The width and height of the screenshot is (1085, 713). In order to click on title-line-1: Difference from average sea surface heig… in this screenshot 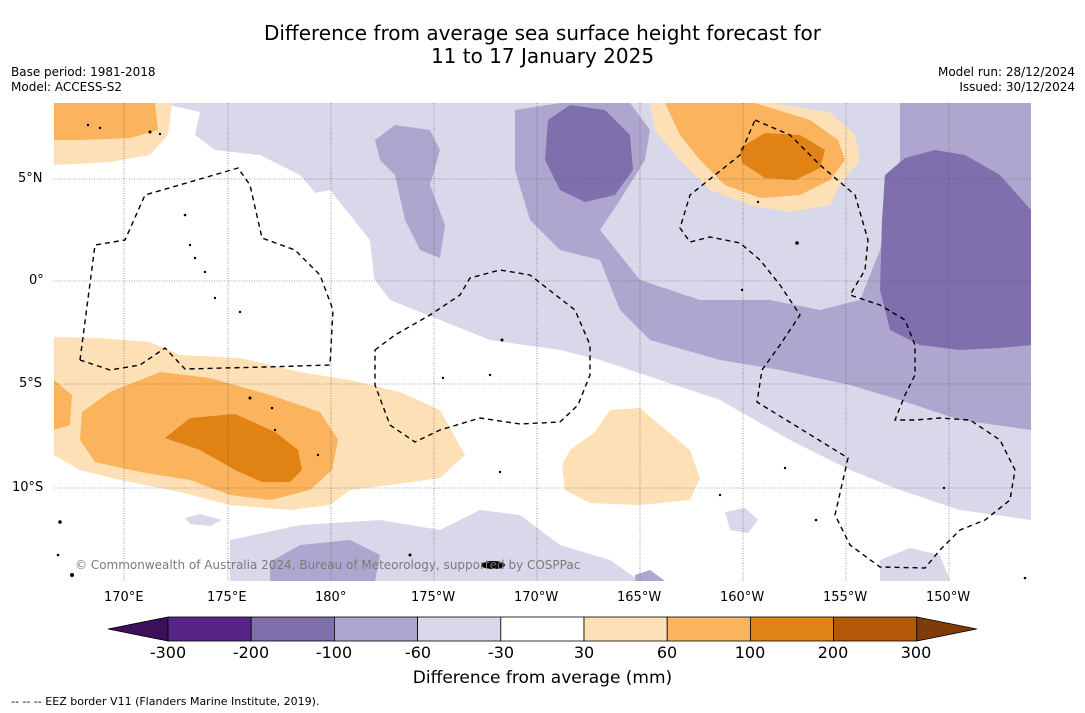, I will do `click(542, 33)`.